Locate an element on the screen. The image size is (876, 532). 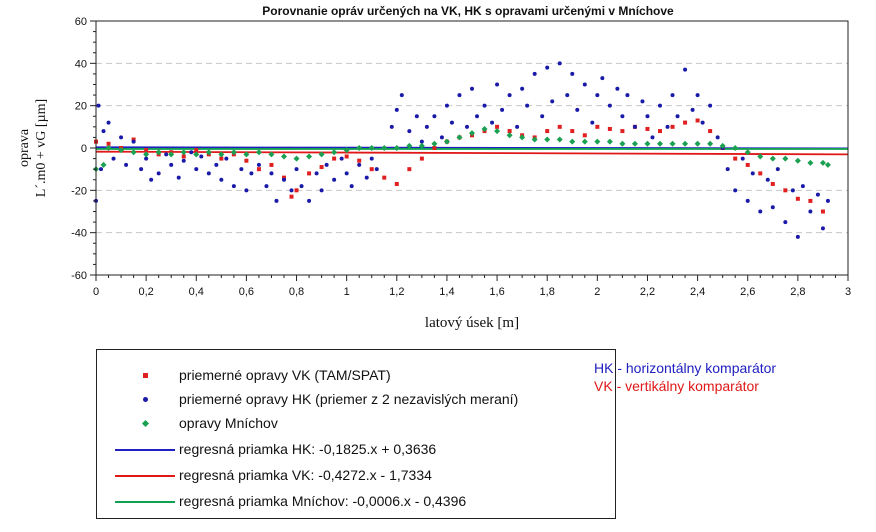
y-tick-label: 40 is located at coordinates (81, 64).